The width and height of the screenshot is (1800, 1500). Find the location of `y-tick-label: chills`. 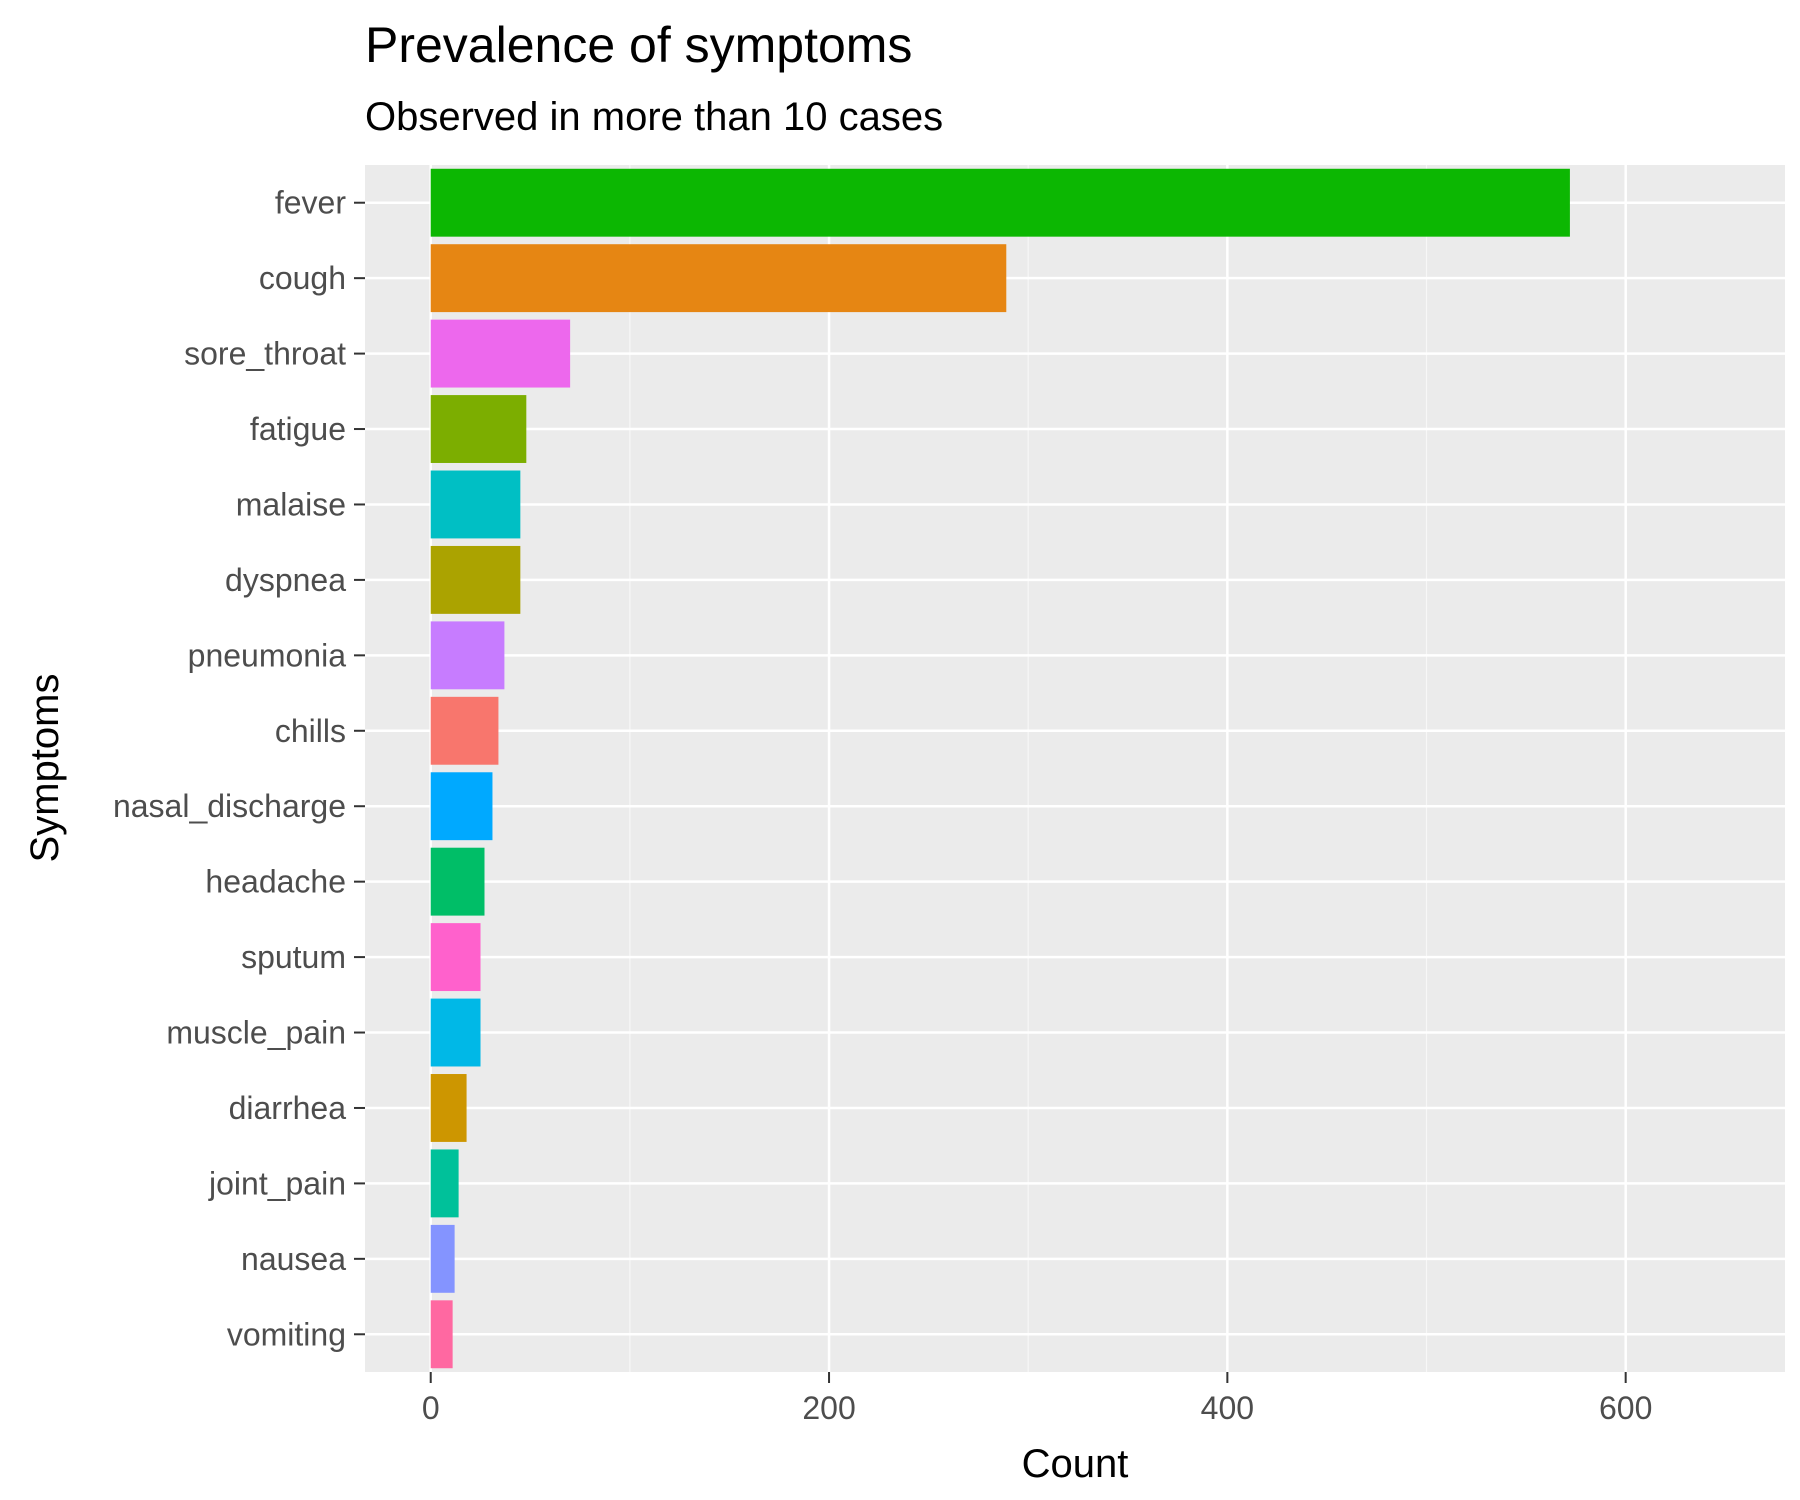

y-tick-label: chills is located at coordinates (310, 731).